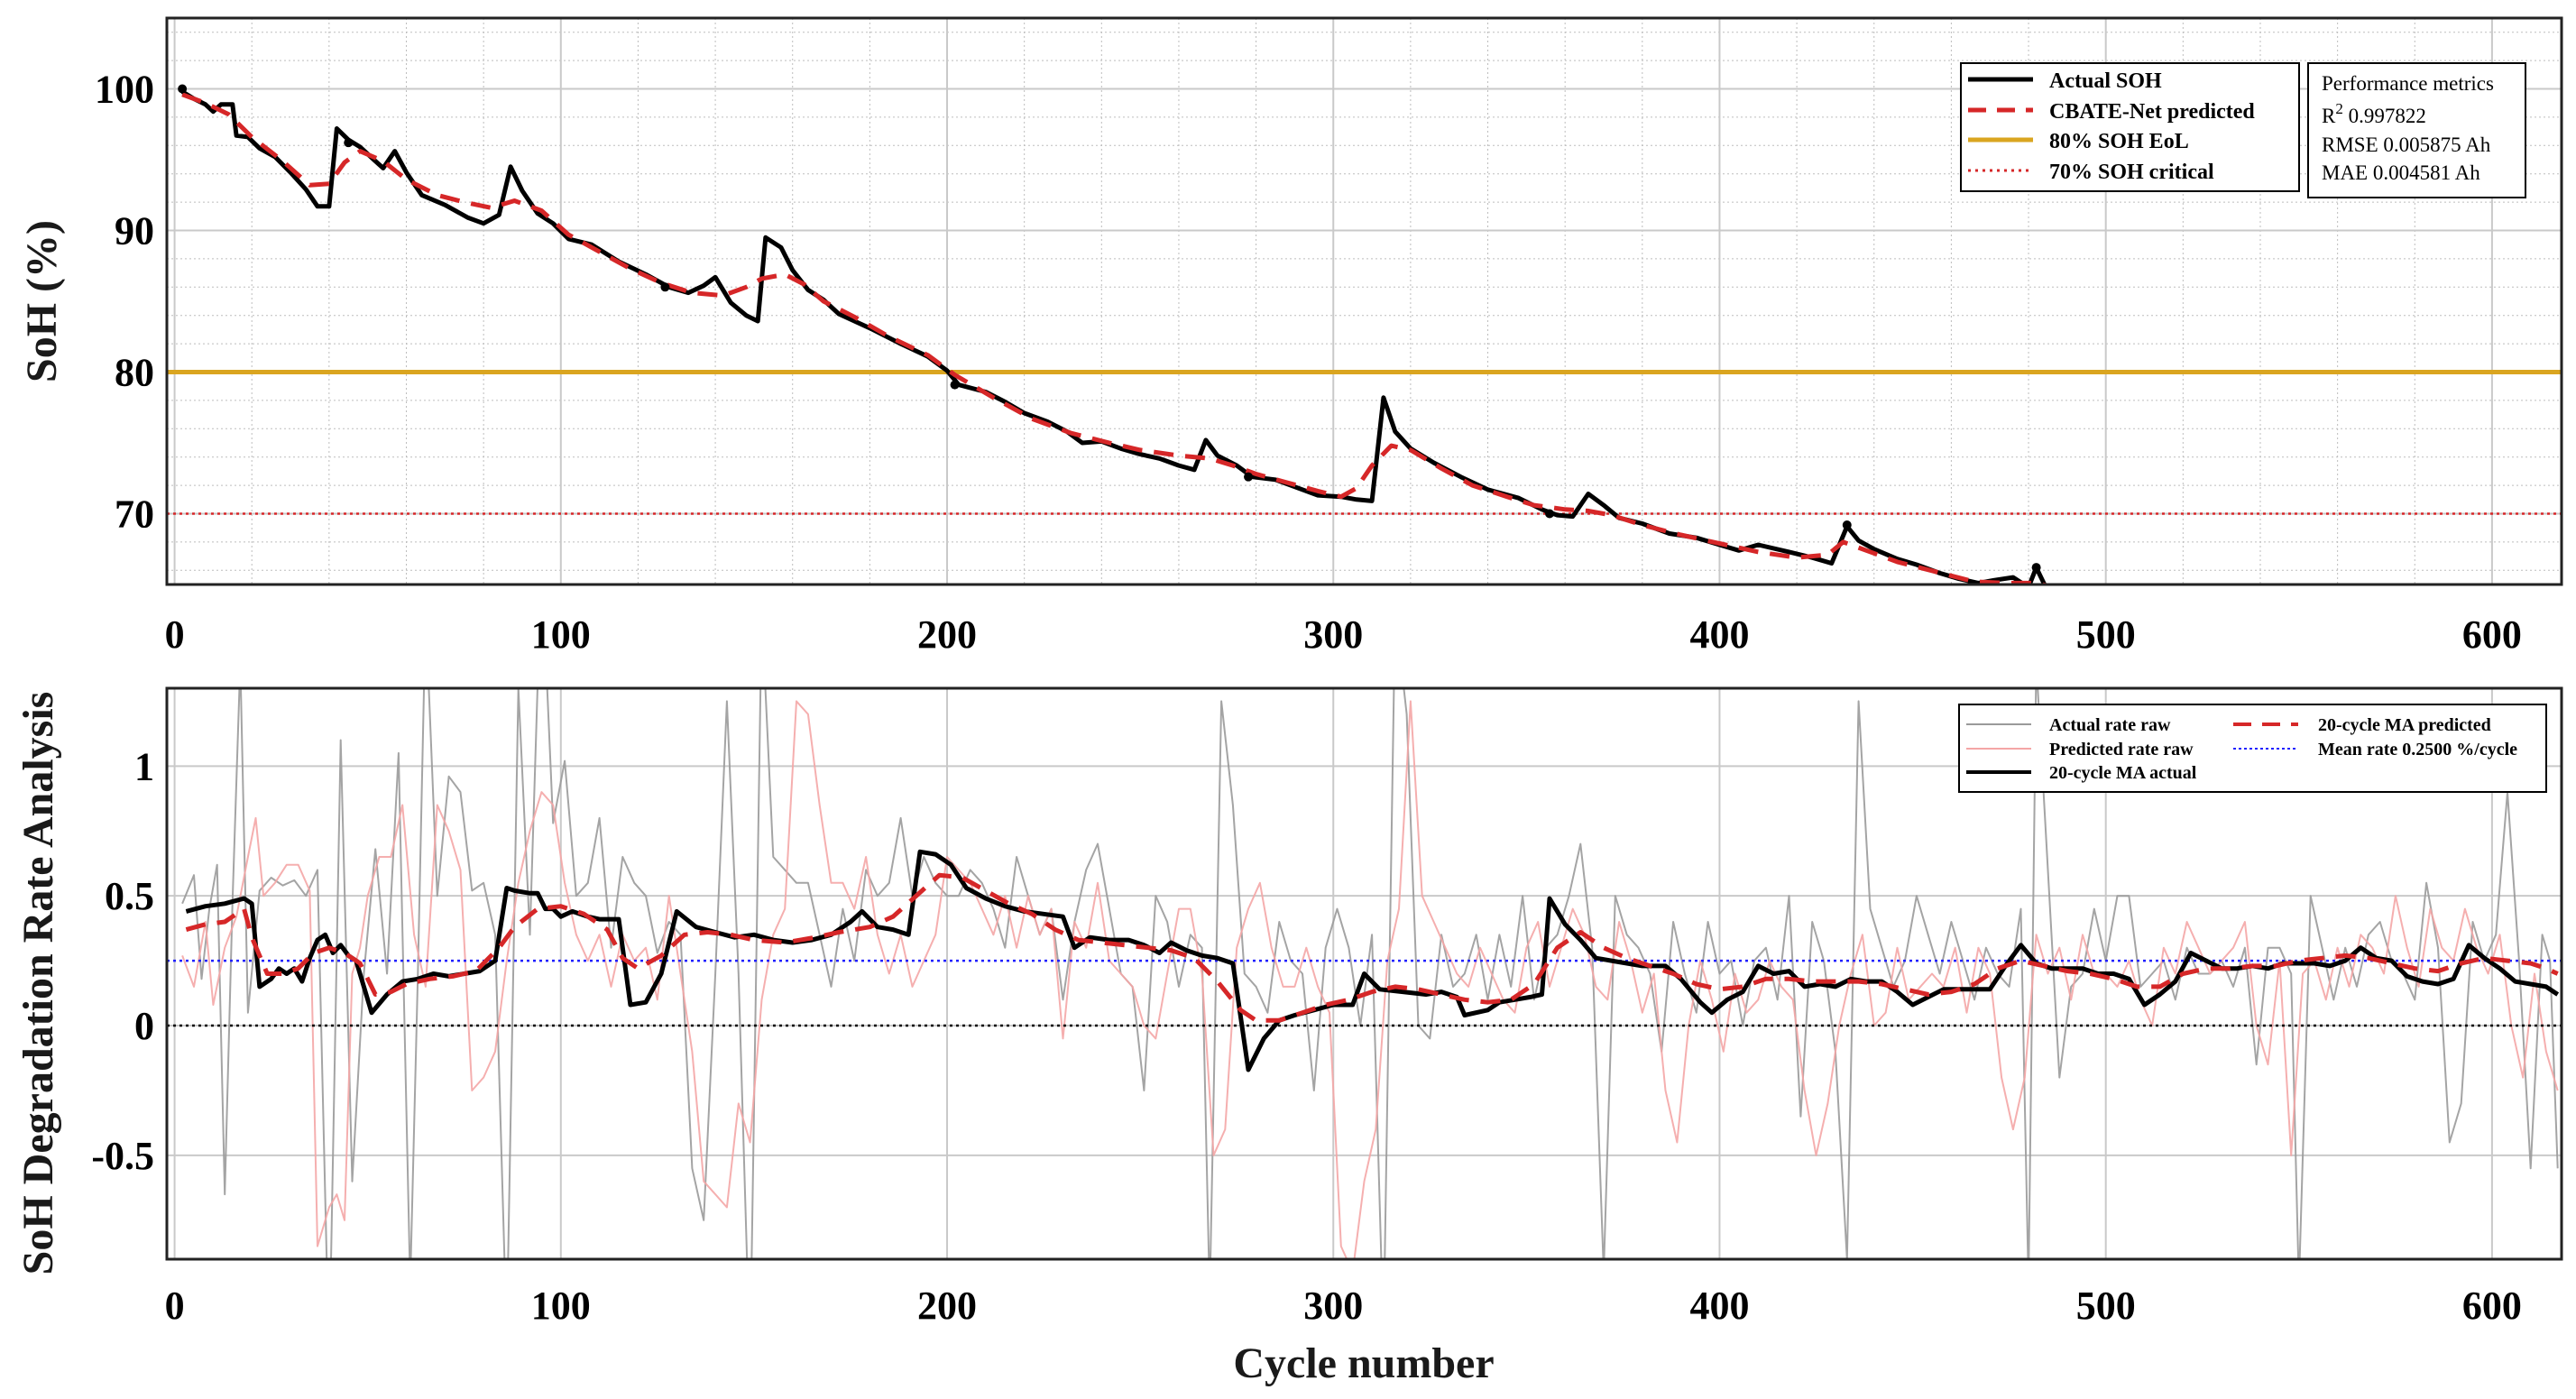 The image size is (2576, 1399). I want to click on legend-actual-soh: Actual SOH, so click(2105, 81).